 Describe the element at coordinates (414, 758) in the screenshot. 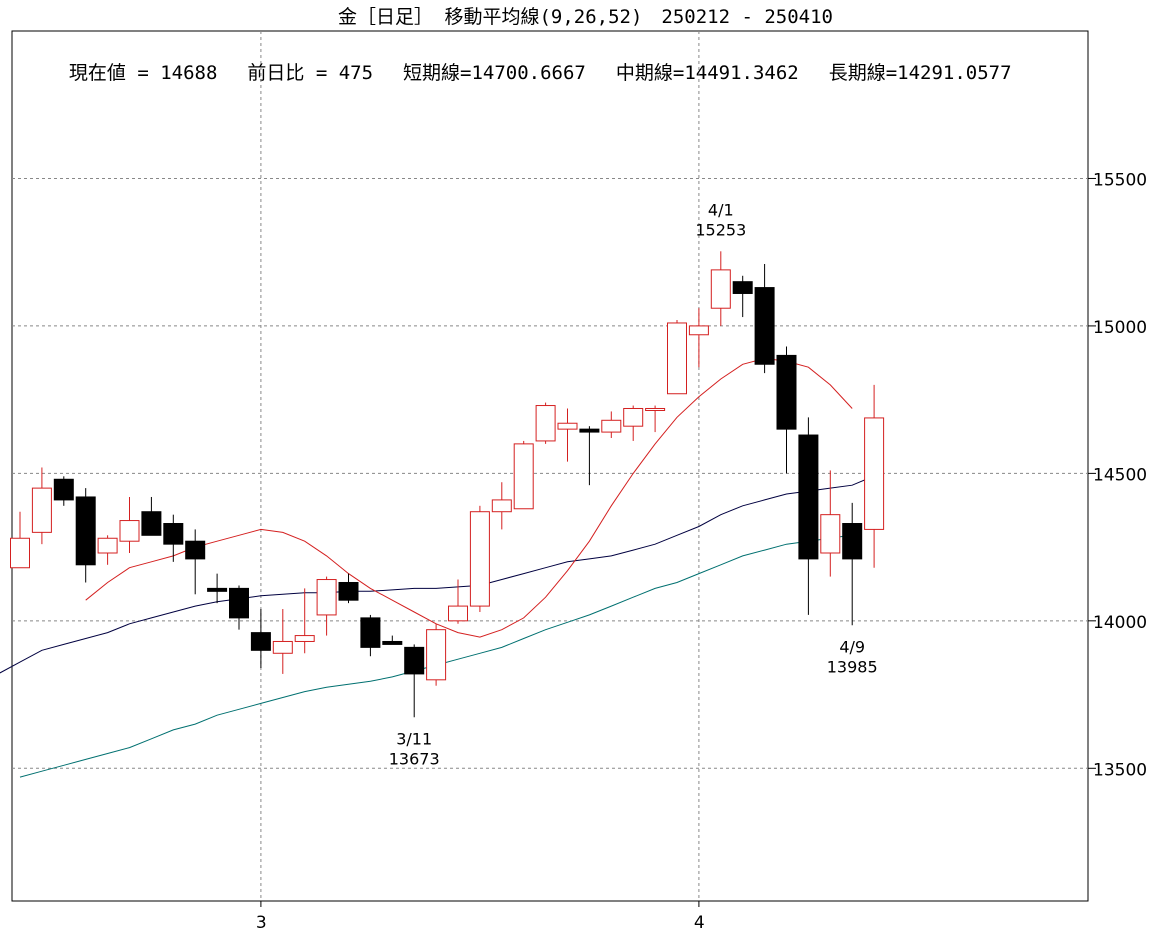

I see `annotation-value: 13673` at that location.